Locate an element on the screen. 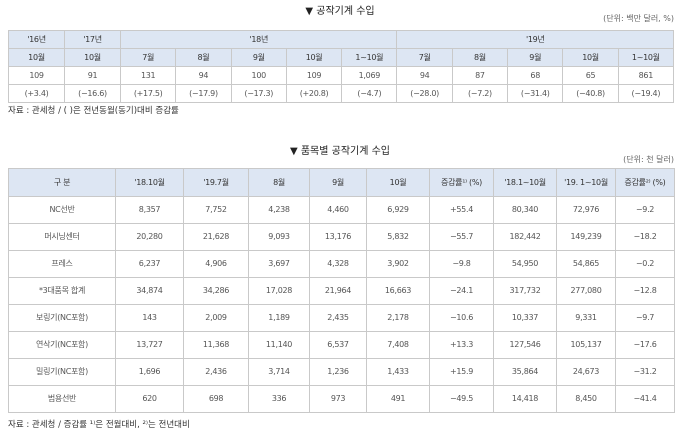 This screenshot has height=436, width=680. row-label: 프레스 is located at coordinates (62, 264).